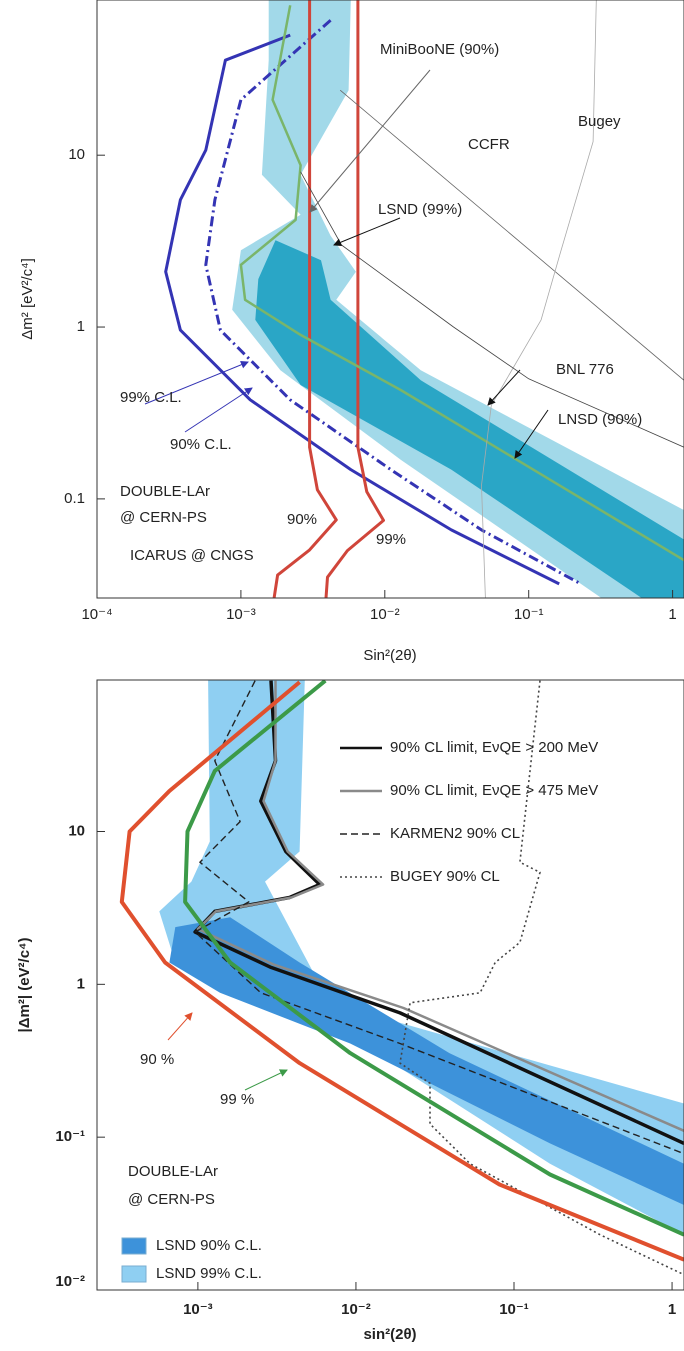 Image resolution: width=684 pixels, height=1351 pixels. Describe the element at coordinates (74, 498) in the screenshot. I see `y-tick-label: 0.1` at that location.